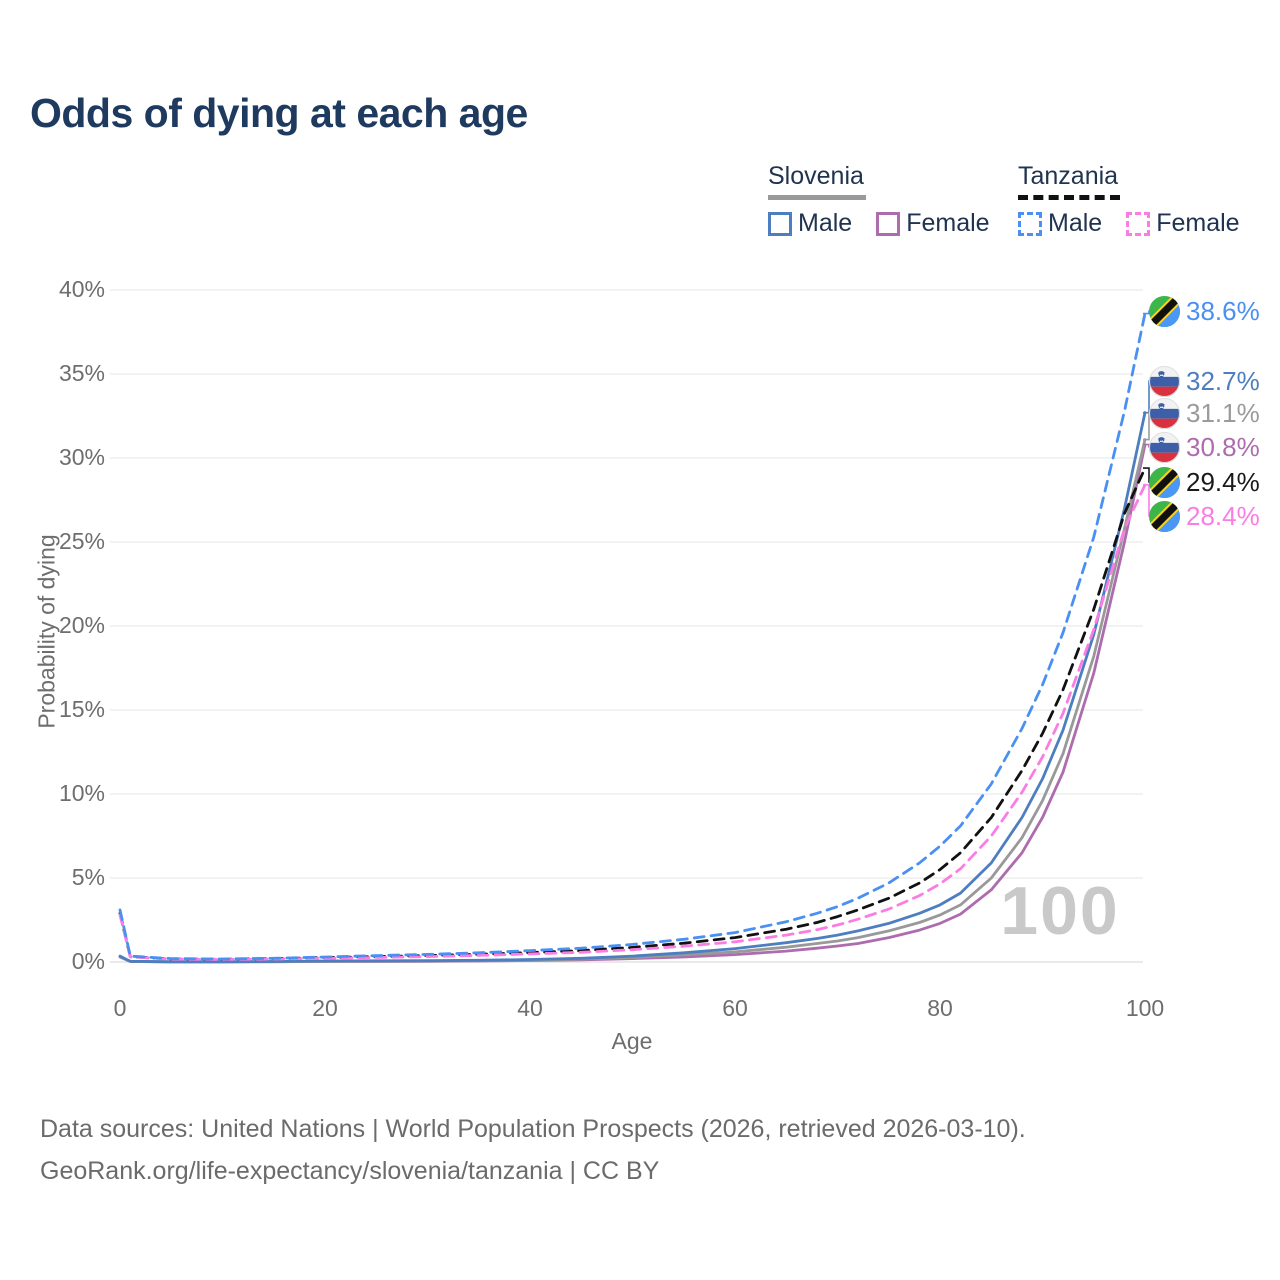  What do you see at coordinates (46, 631) in the screenshot?
I see `y-axis-title: Probability of dying` at bounding box center [46, 631].